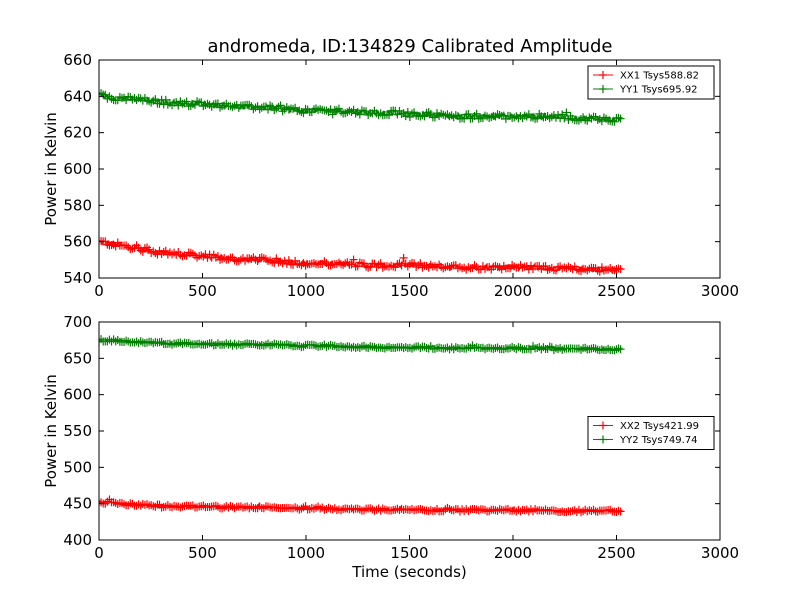 The height and width of the screenshot is (600, 800). What do you see at coordinates (77, 60) in the screenshot?
I see `y-tick-label: 660` at bounding box center [77, 60].